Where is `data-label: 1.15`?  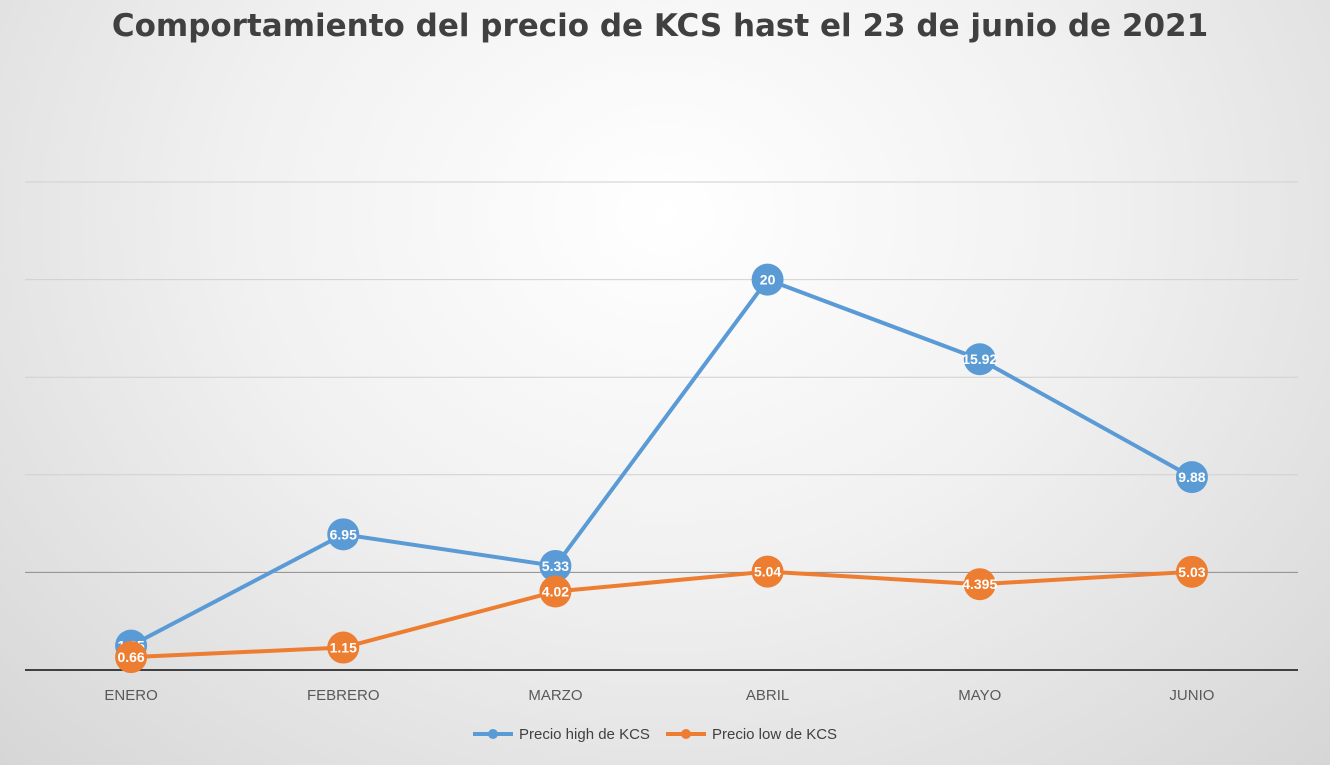
data-label: 1.15 is located at coordinates (343, 648).